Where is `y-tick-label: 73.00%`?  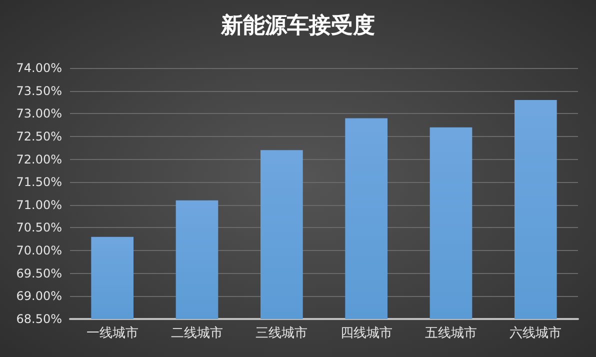
y-tick-label: 73.00% is located at coordinates (39, 113).